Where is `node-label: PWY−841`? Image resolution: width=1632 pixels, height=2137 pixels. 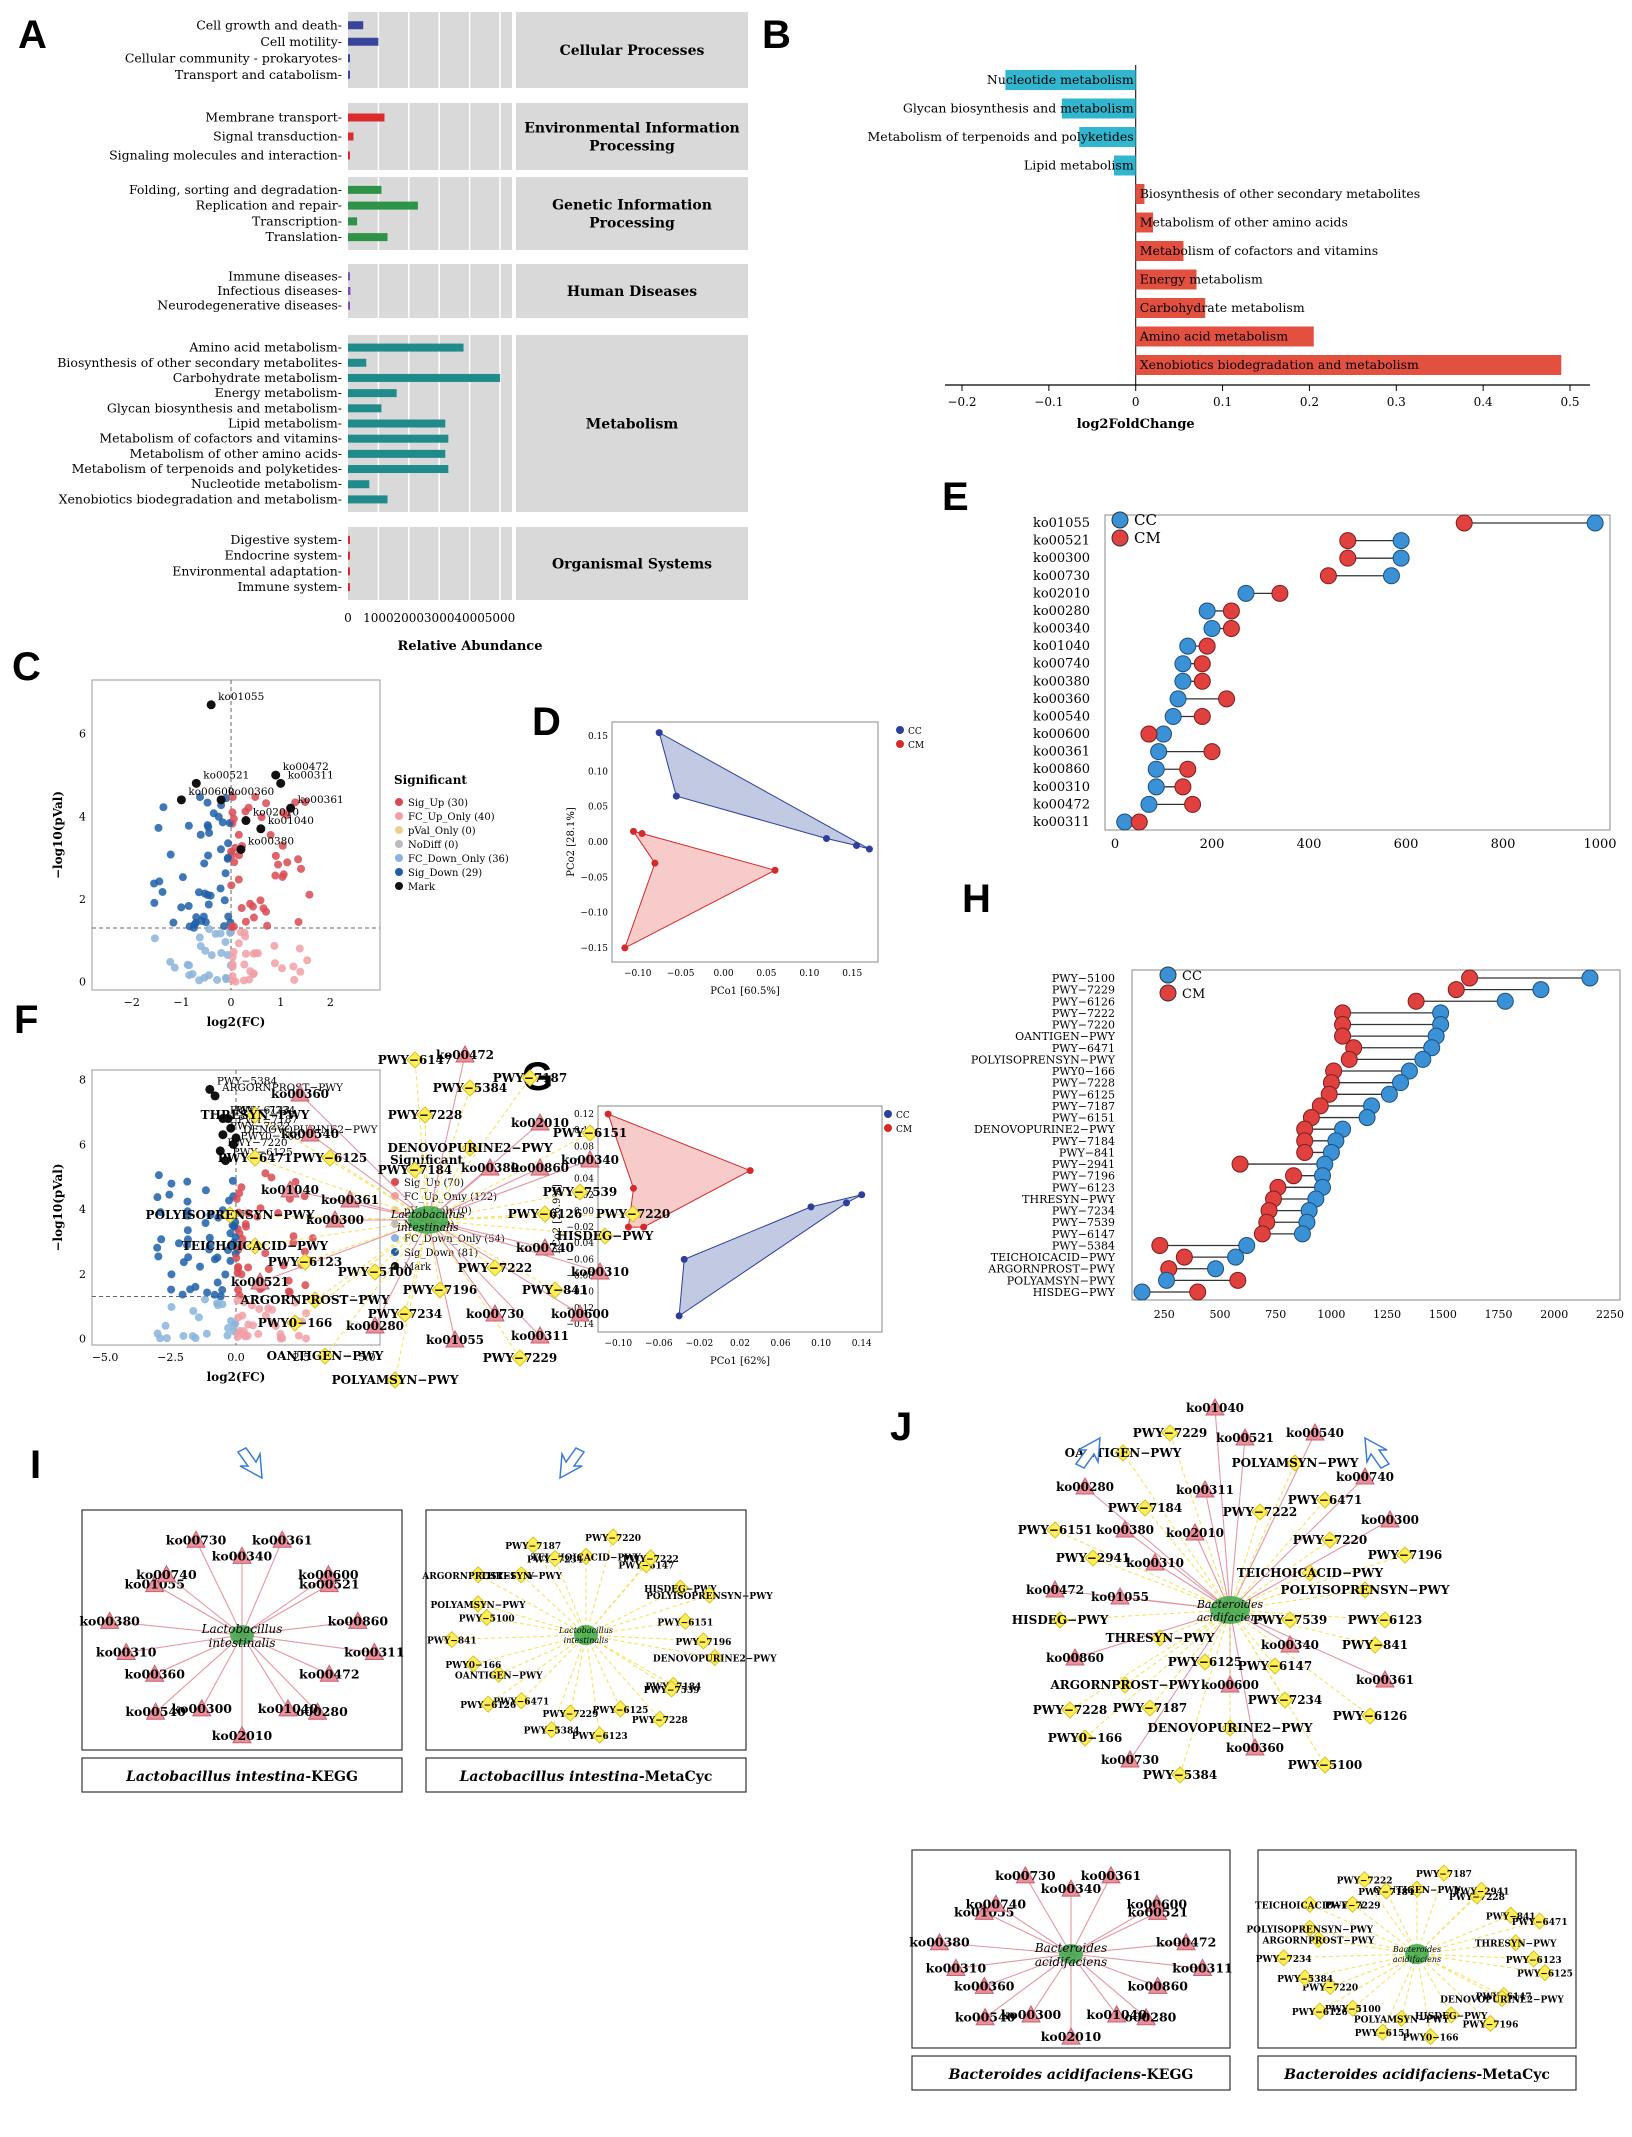
node-label: PWY−841 is located at coordinates (555, 1290).